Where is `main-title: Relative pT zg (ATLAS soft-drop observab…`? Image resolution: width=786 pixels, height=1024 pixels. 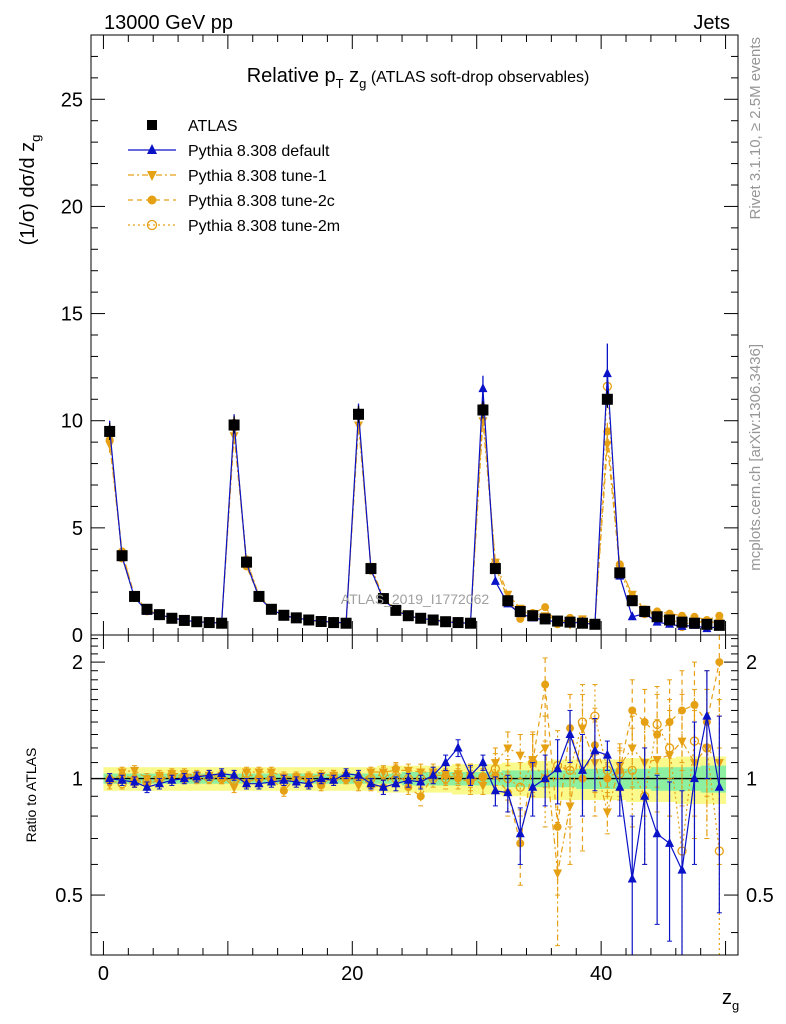 main-title: Relative pT zg (ATLAS soft-drop observab… is located at coordinates (418, 78).